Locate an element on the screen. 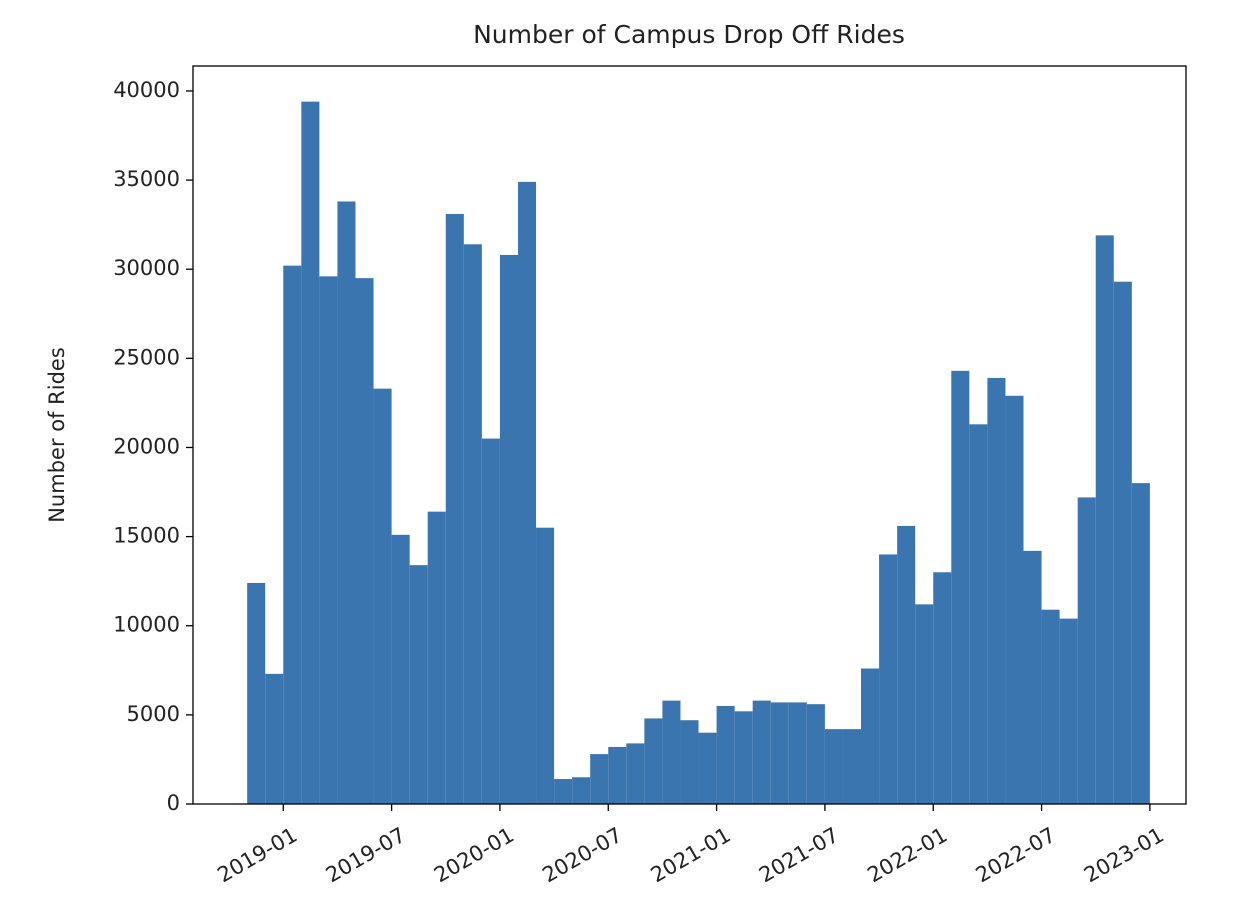 The width and height of the screenshot is (1258, 910). x-tick-label: 2021-01 is located at coordinates (691, 855).